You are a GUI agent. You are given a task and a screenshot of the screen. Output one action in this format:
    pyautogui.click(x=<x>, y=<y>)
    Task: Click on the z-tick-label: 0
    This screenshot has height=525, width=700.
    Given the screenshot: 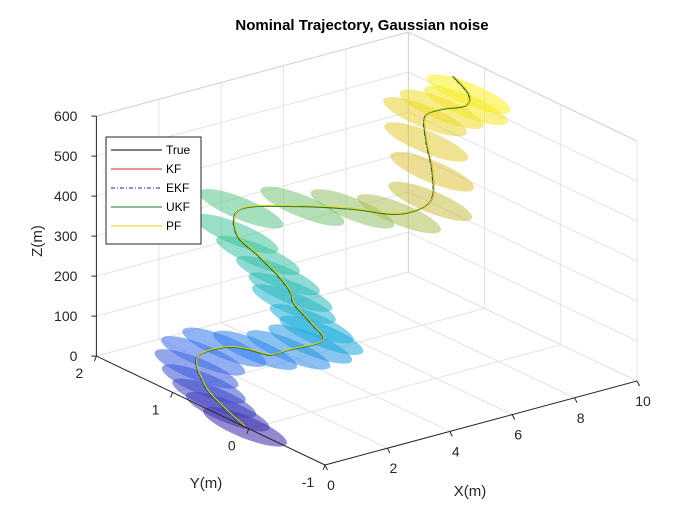 What is the action you would take?
    pyautogui.click(x=74, y=356)
    